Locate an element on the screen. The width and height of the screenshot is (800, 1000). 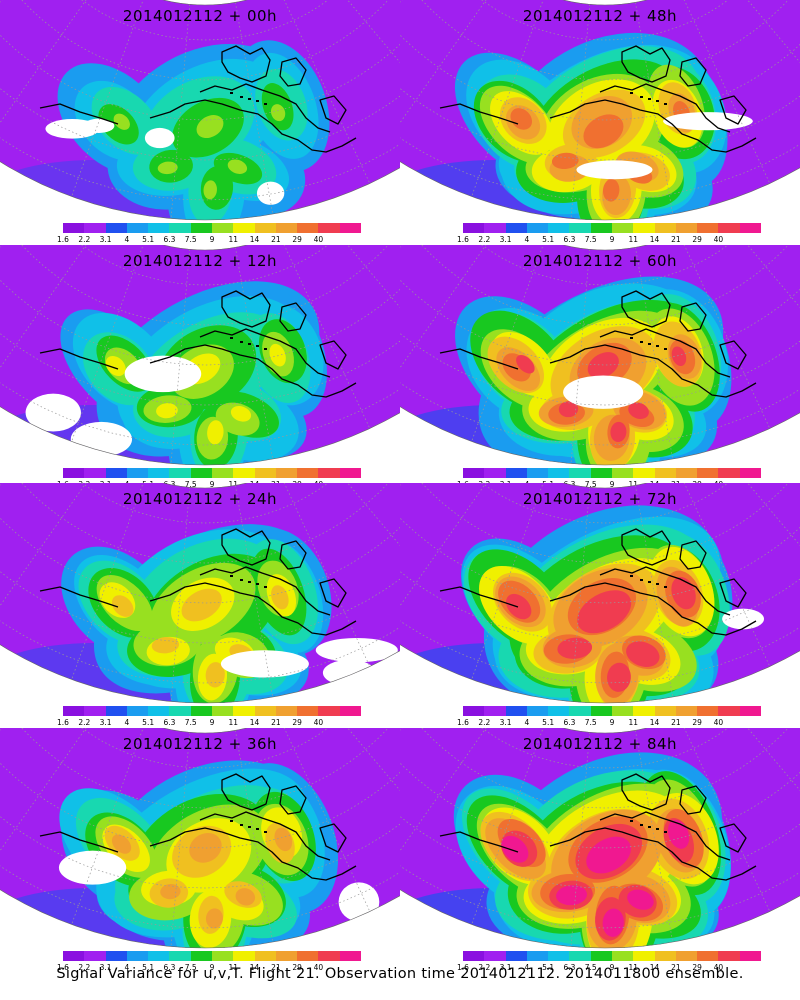
colorbar-labels: 1.6 2.2 3.1 4 5.1 6.3 7.5 9 11 14 21 29 40 is located at coordinates (615, 969).